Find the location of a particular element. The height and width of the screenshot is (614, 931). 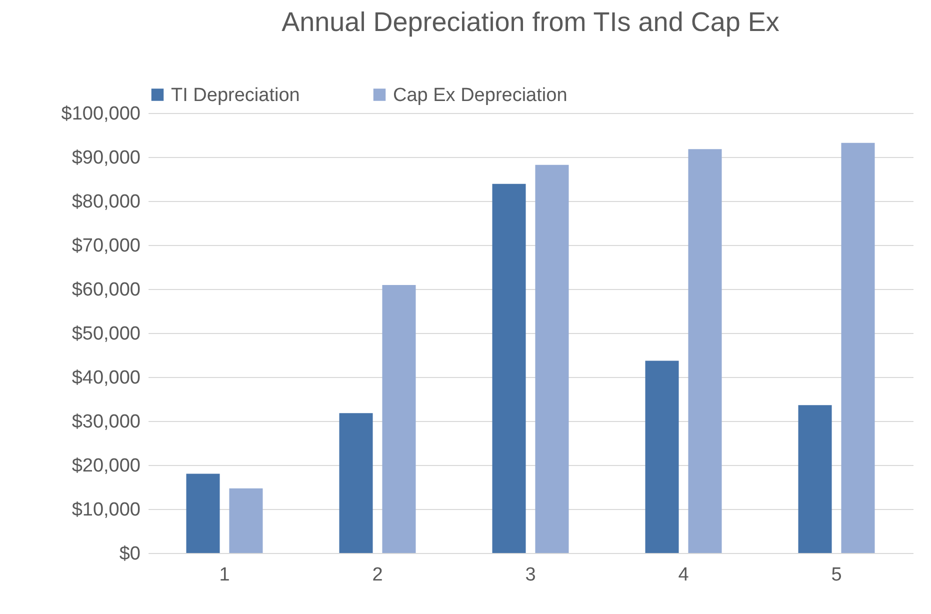

y-tick-label: $50,000 is located at coordinates (106, 334).